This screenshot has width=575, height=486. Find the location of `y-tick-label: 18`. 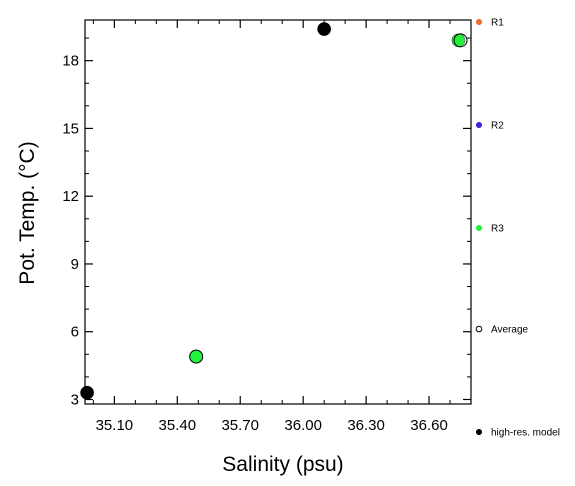

y-tick-label: 18 is located at coordinates (70, 61).